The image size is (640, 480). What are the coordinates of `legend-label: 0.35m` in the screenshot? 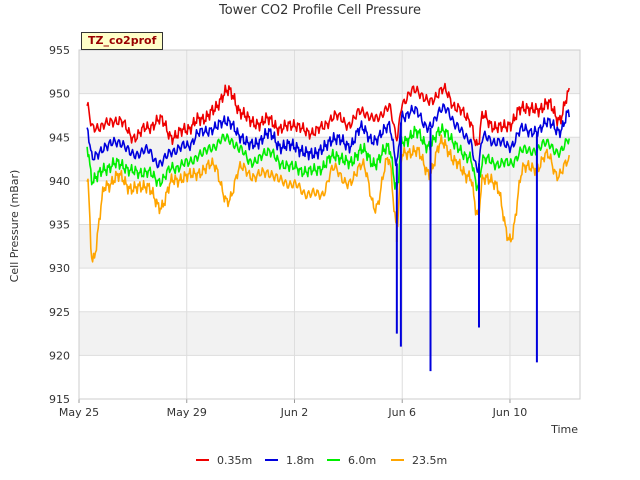 It's located at (235, 460).